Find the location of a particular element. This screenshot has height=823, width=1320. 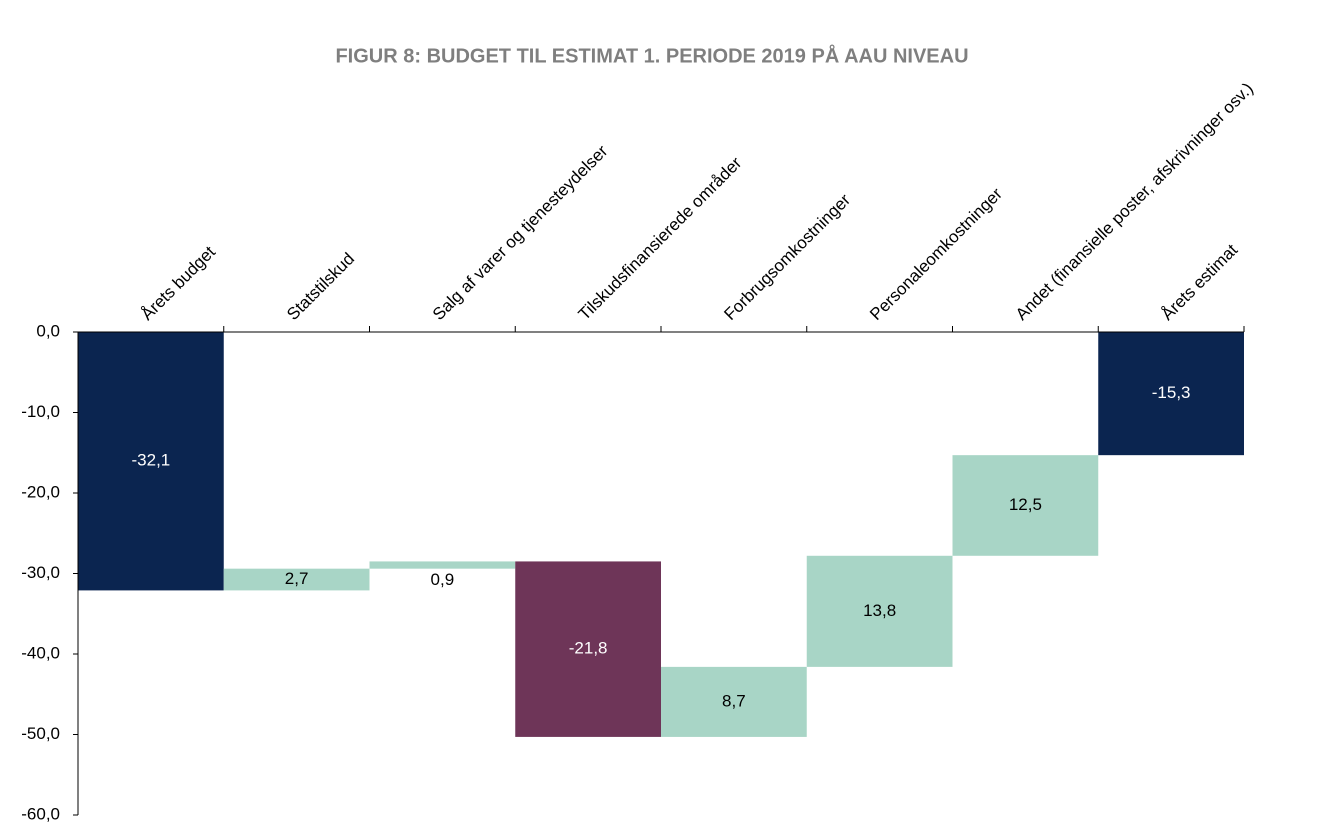

x-tick-label: Tilskudsfinansierede områder is located at coordinates (660, 238).